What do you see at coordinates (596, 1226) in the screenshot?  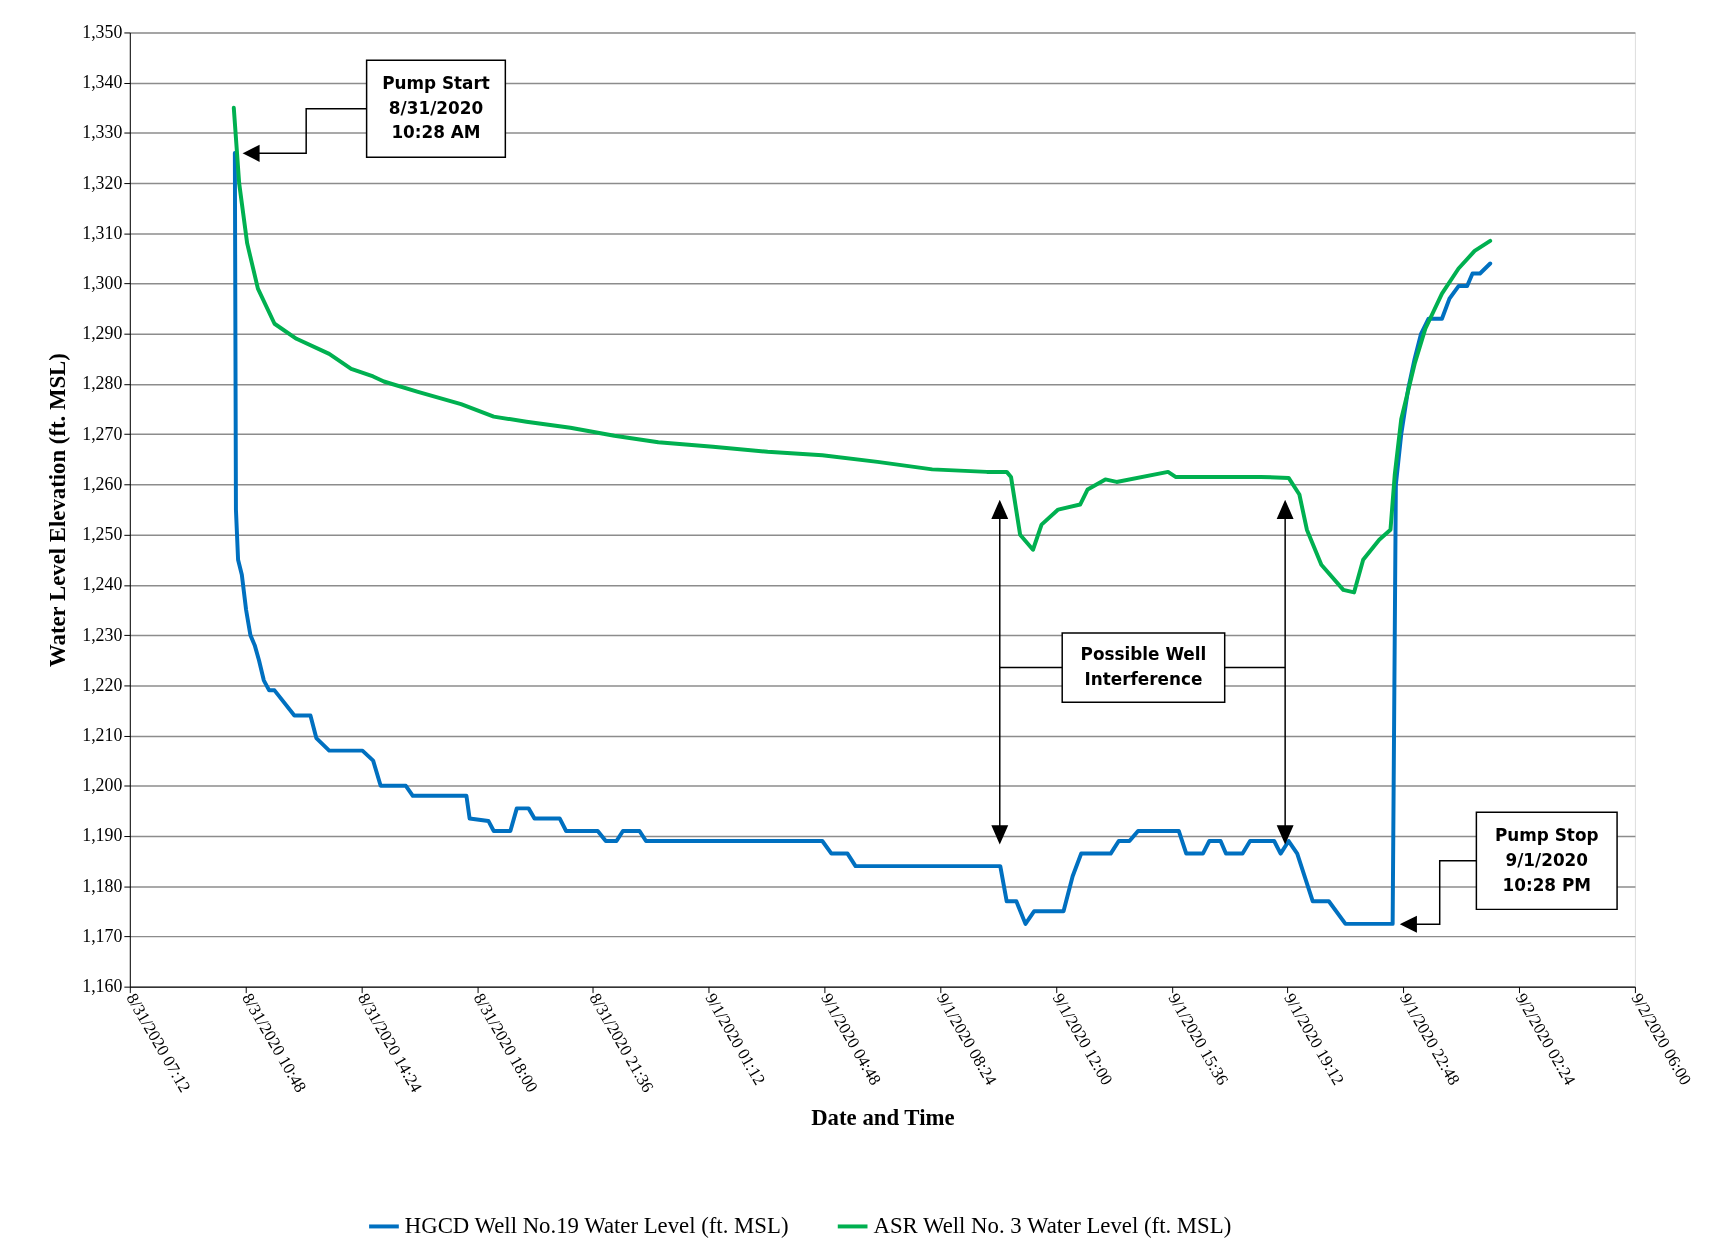 I see `legend-label: HGCD Well No.19 Water Level (ft. MSL)` at bounding box center [596, 1226].